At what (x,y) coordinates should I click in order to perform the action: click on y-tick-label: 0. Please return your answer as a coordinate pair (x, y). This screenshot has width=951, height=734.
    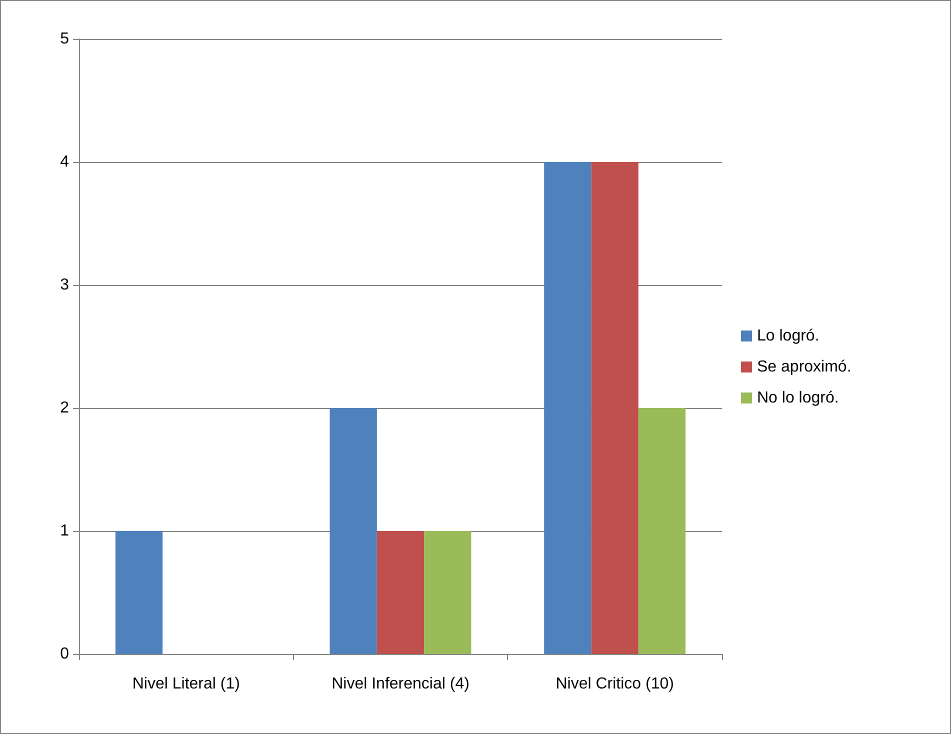
    Looking at the image, I should click on (65, 654).